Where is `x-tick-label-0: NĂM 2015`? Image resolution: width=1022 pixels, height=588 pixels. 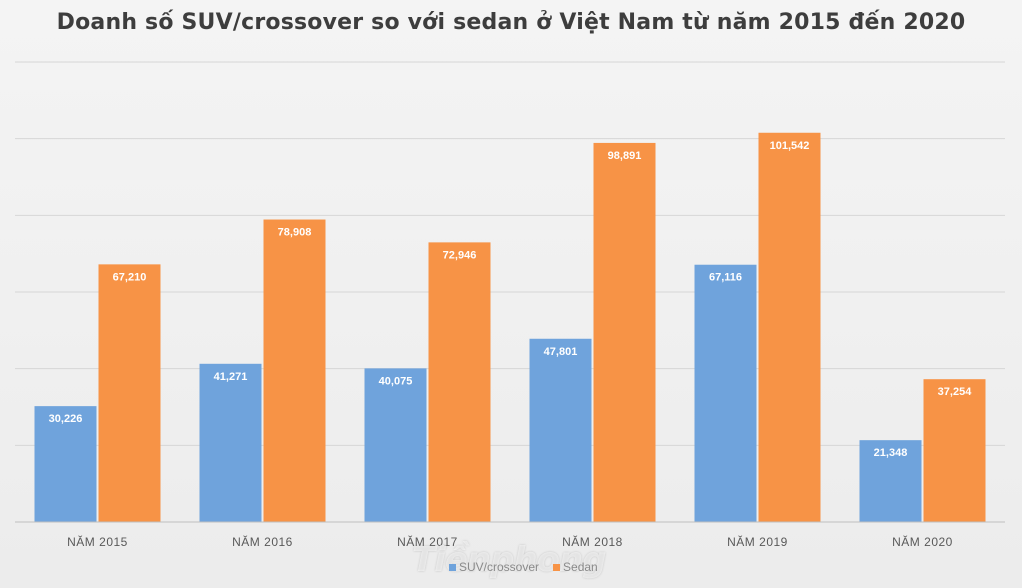 x-tick-label-0: NĂM 2015 is located at coordinates (97, 541).